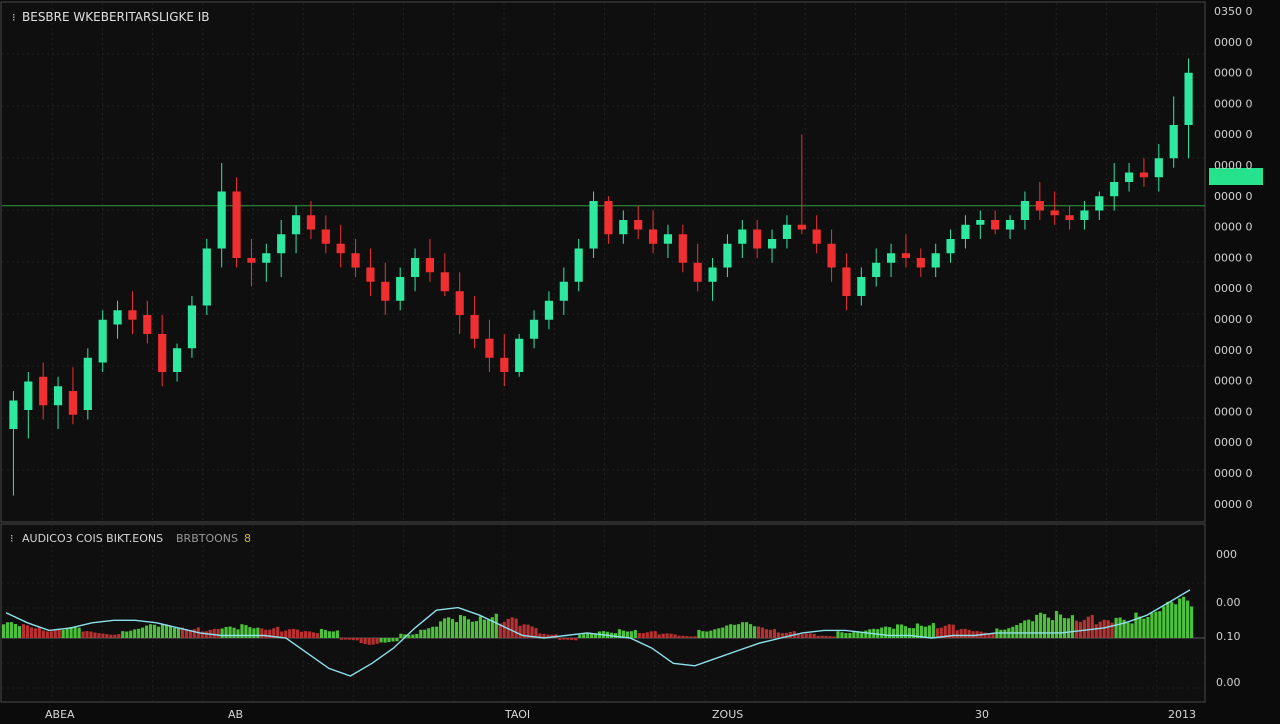 This screenshot has height=724, width=1280. What do you see at coordinates (12, 538) in the screenshot?
I see `indicator-title-marker: ⁝` at bounding box center [12, 538].